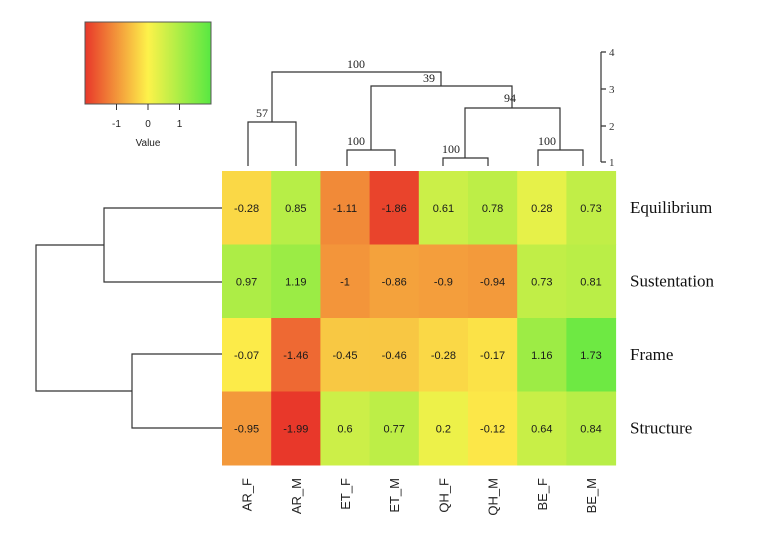  What do you see at coordinates (394, 495) in the screenshot?
I see `column-label: ET_M` at bounding box center [394, 495].